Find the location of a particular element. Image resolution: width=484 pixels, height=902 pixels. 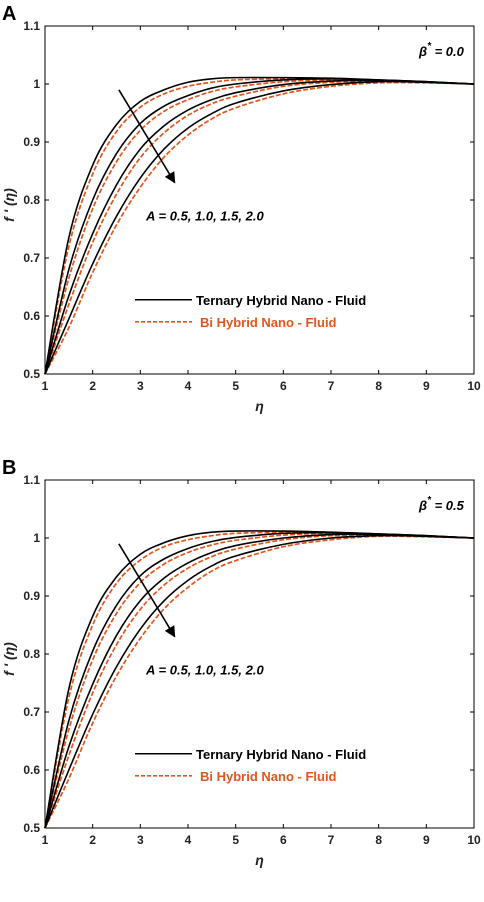

panel-letter: B is located at coordinates (9, 468).